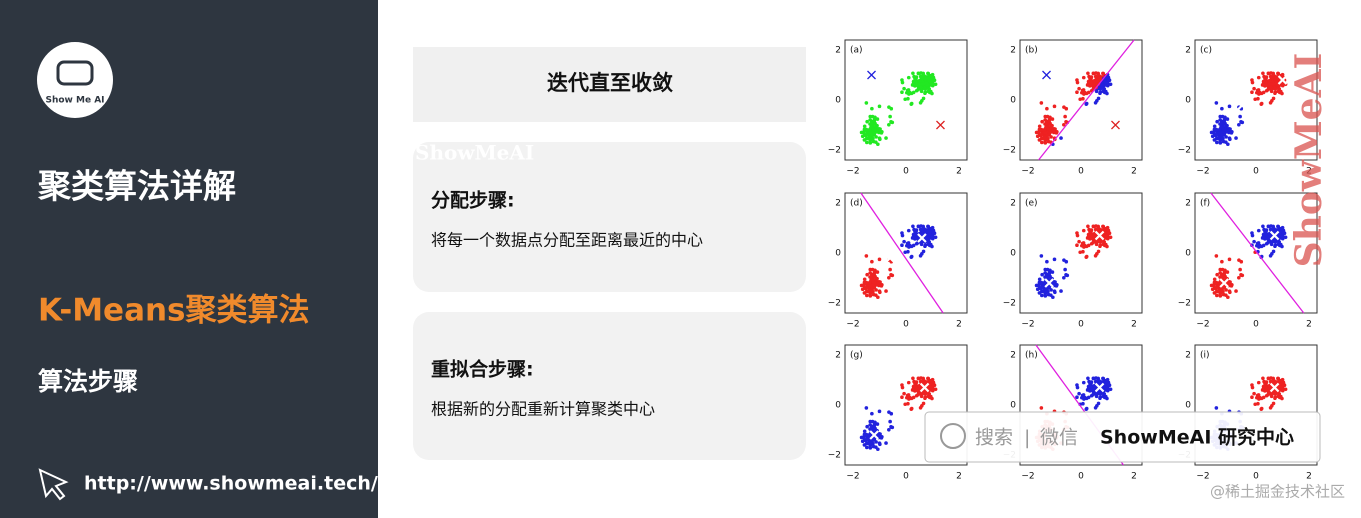 The image size is (1361, 518). What do you see at coordinates (609, 386) in the screenshot?
I see `step-box` at bounding box center [609, 386].